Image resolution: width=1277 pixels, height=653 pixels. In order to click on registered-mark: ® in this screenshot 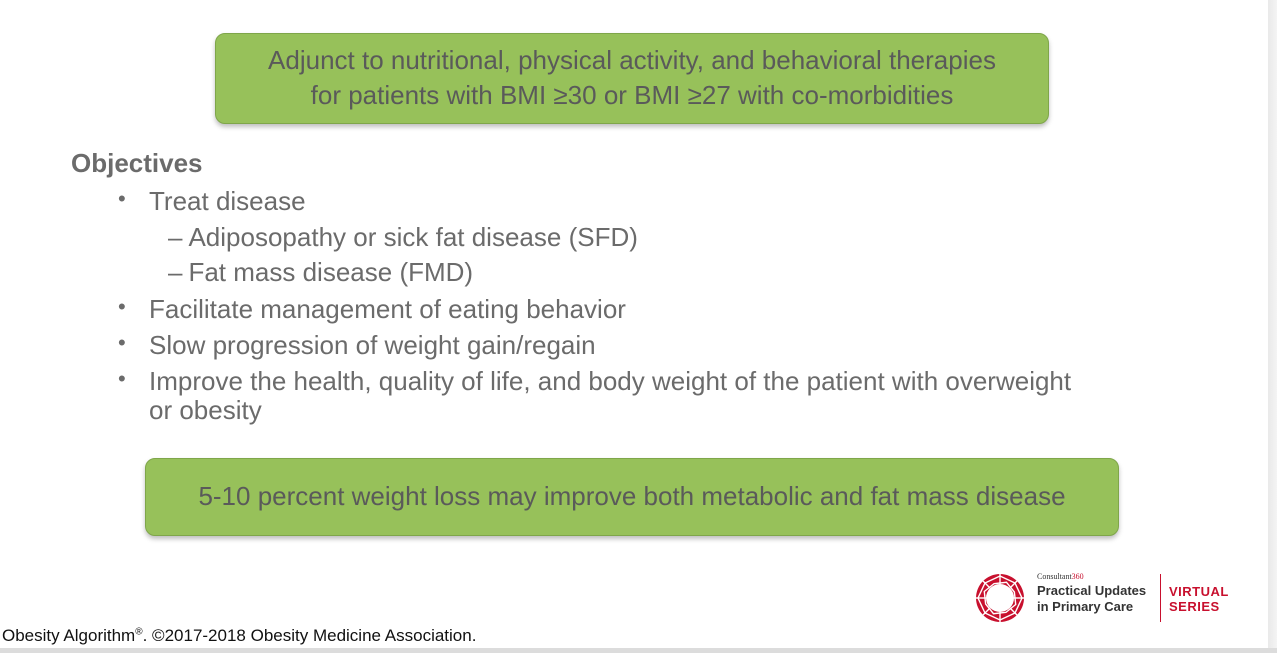, I will do `click(139, 632)`.